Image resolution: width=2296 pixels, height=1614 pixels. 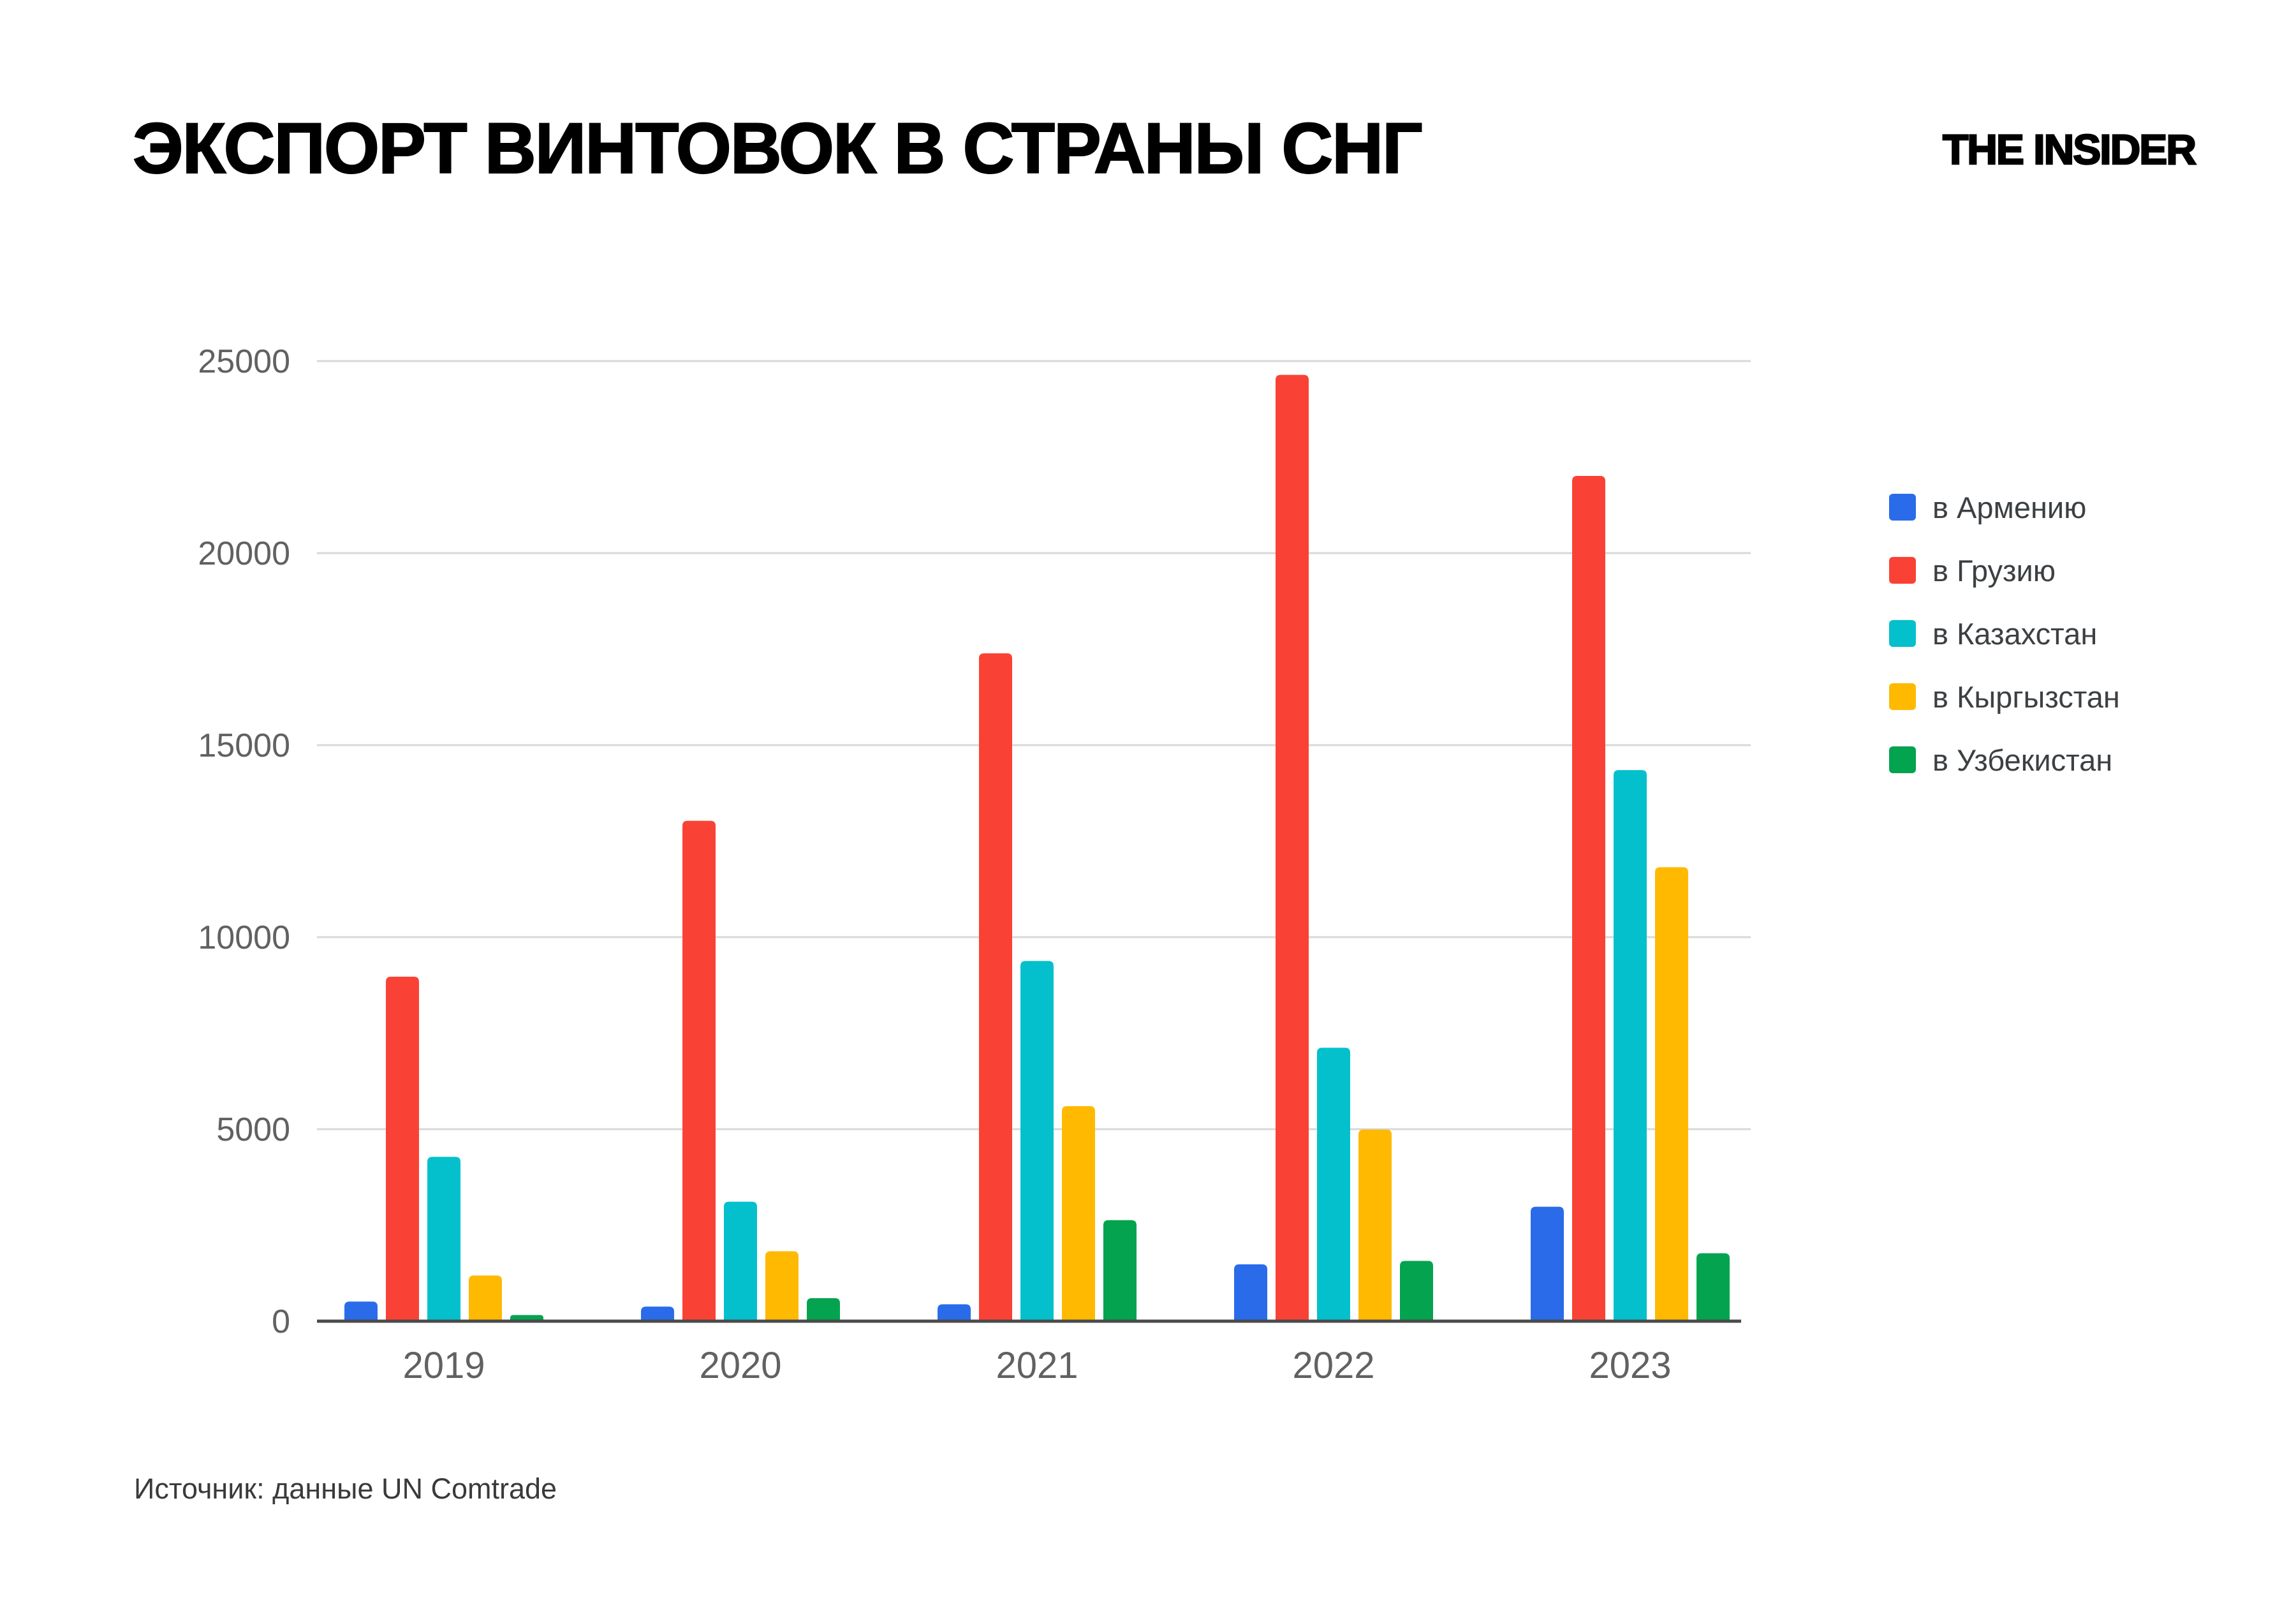 I want to click on bar-2021-series4, so click(x=1120, y=1270).